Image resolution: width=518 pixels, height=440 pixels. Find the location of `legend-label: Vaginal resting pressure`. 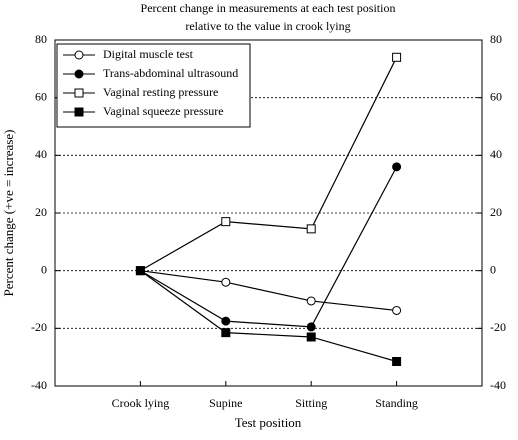

legend-label: Vaginal resting pressure is located at coordinates (160, 92).